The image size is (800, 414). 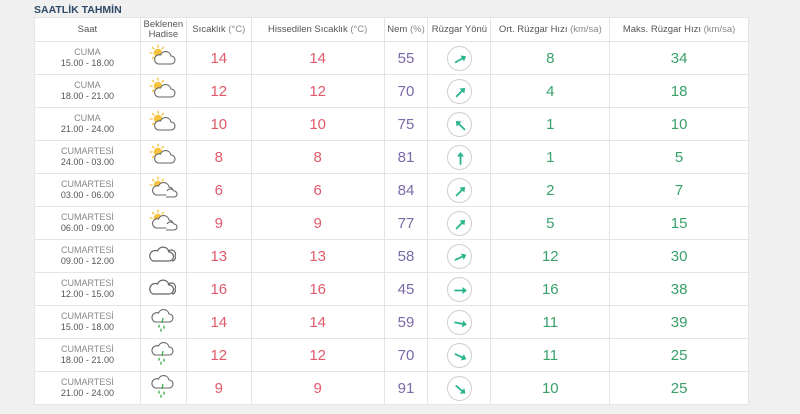 I want to click on wind-avg-value: 5, so click(x=550, y=223).